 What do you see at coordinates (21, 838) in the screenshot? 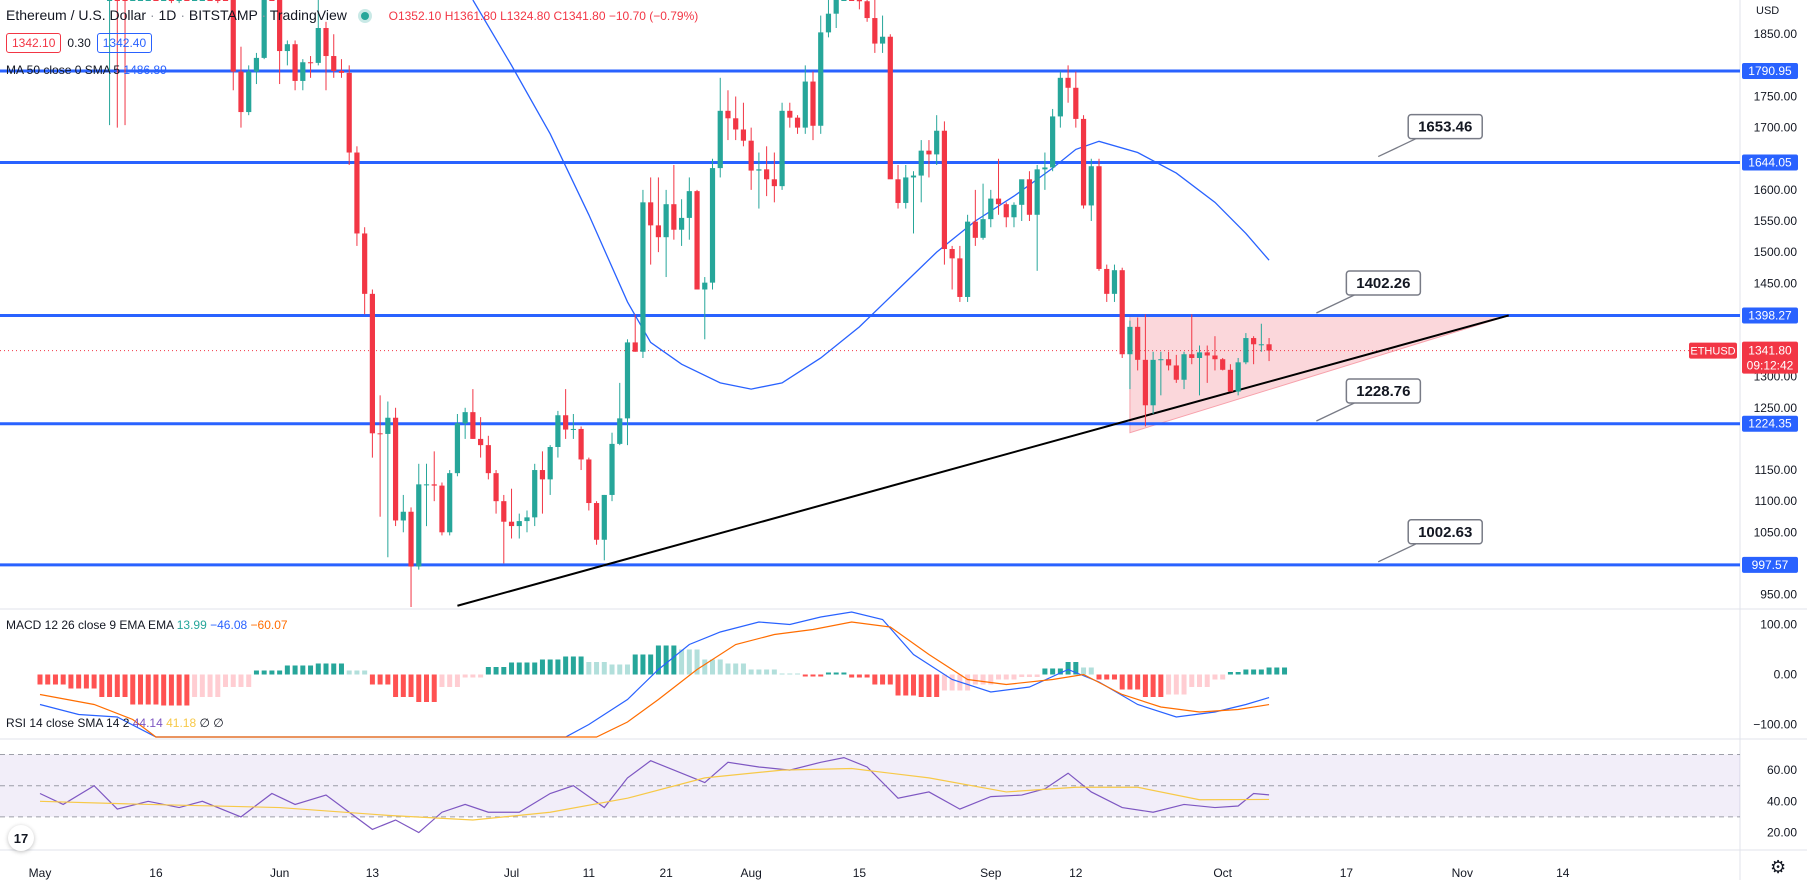
I see `tradingview-logo-icon: 17` at bounding box center [21, 838].